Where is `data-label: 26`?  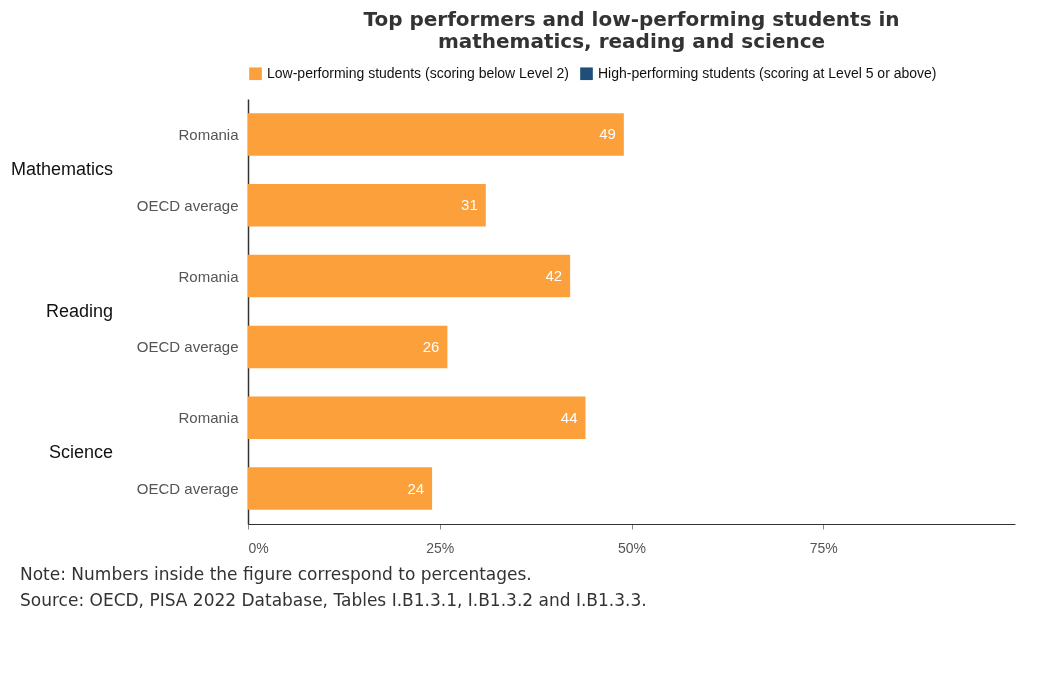 data-label: 26 is located at coordinates (431, 346).